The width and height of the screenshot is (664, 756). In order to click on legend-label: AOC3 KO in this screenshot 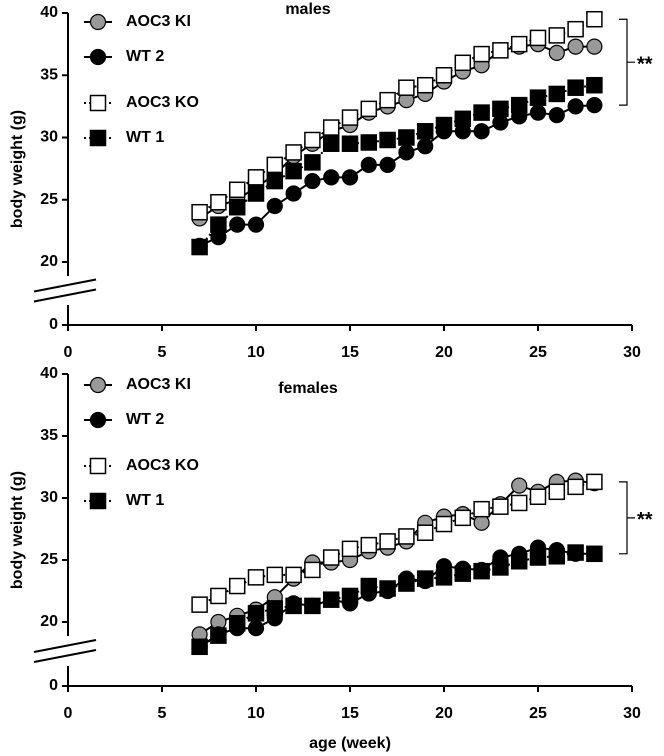, I will do `click(162, 465)`.